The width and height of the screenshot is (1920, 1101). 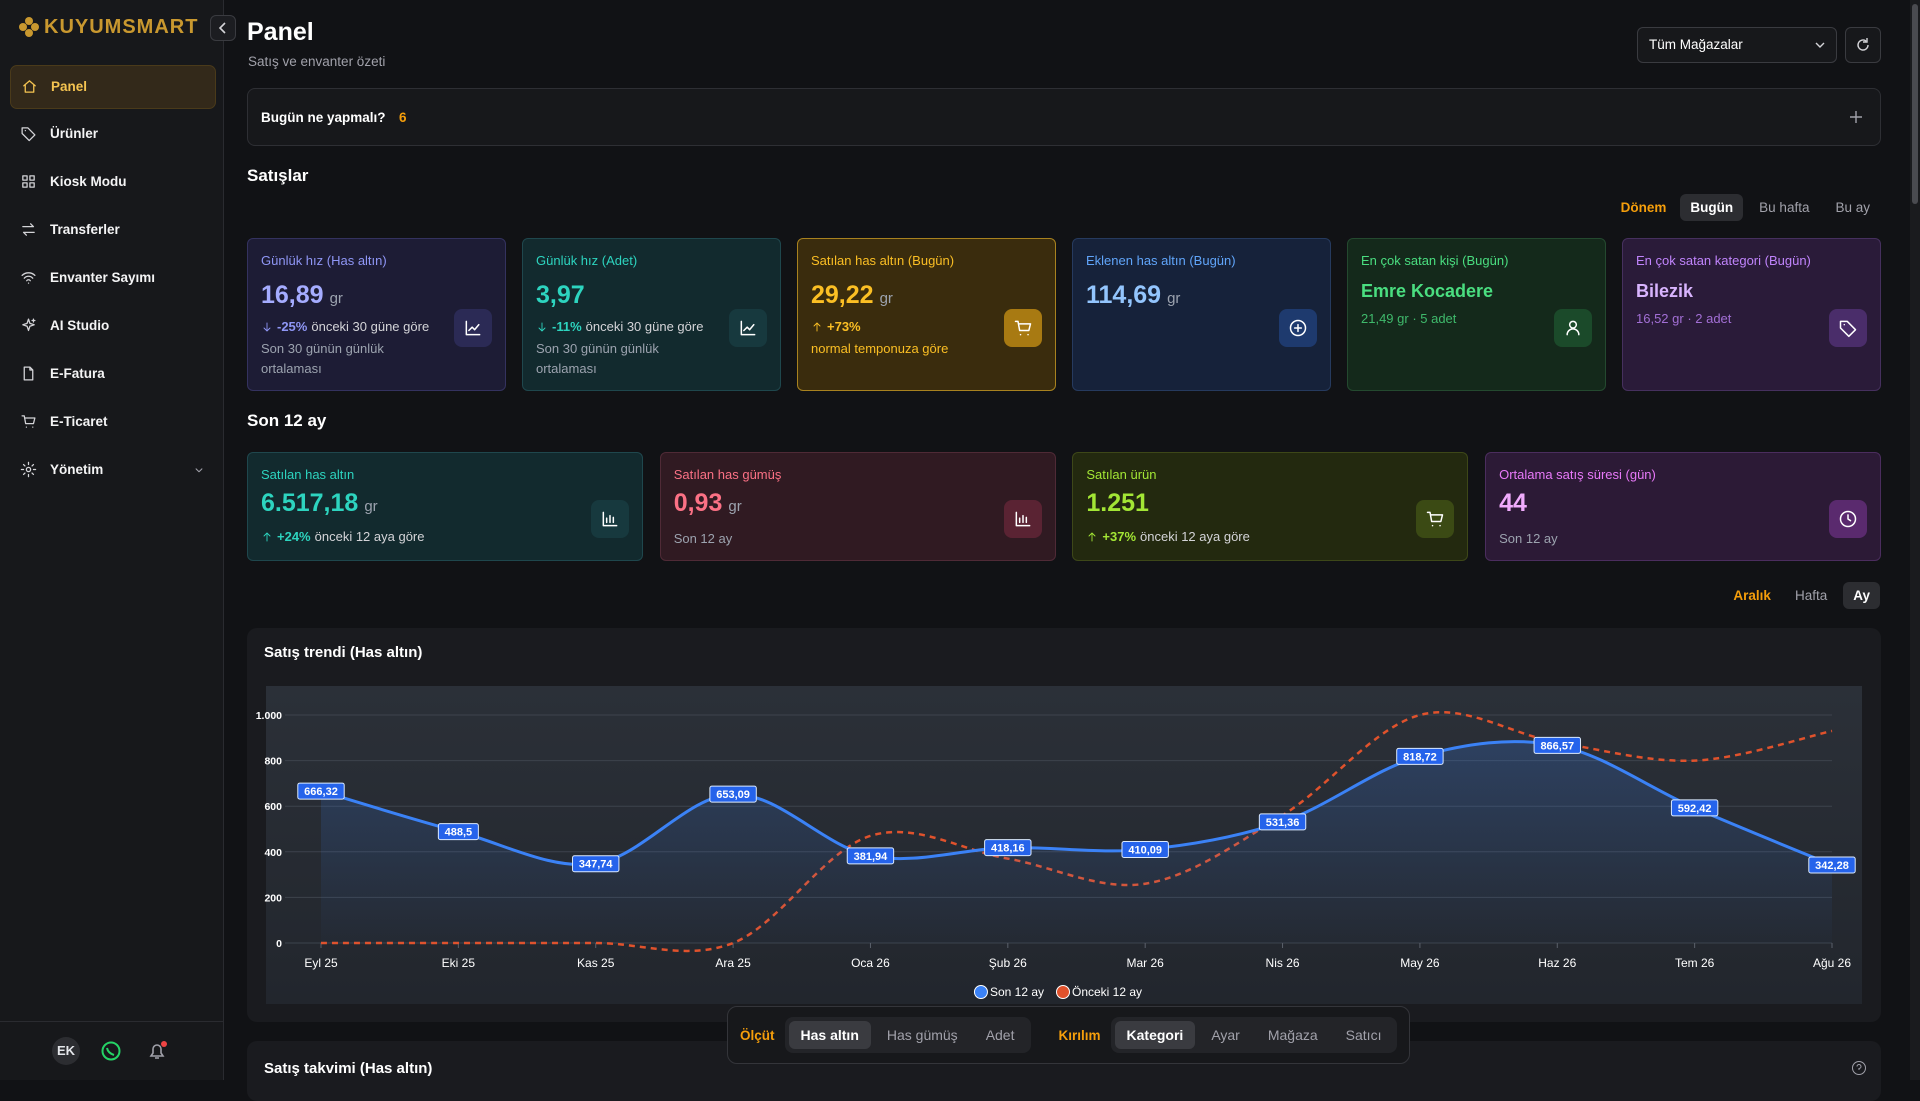 What do you see at coordinates (1155, 1035) in the screenshot?
I see `segment: Kategori` at bounding box center [1155, 1035].